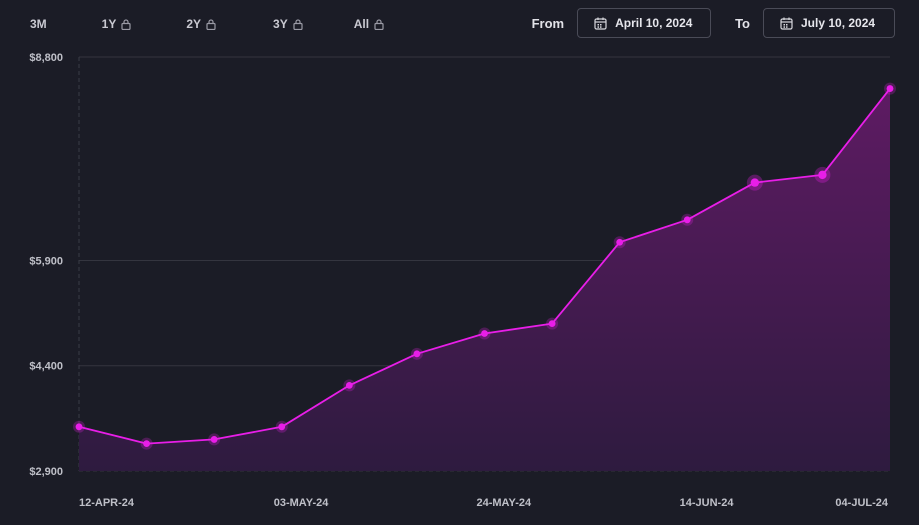 The width and height of the screenshot is (919, 525). I want to click on x-tick-label: 04-JUL-24, so click(861, 503).